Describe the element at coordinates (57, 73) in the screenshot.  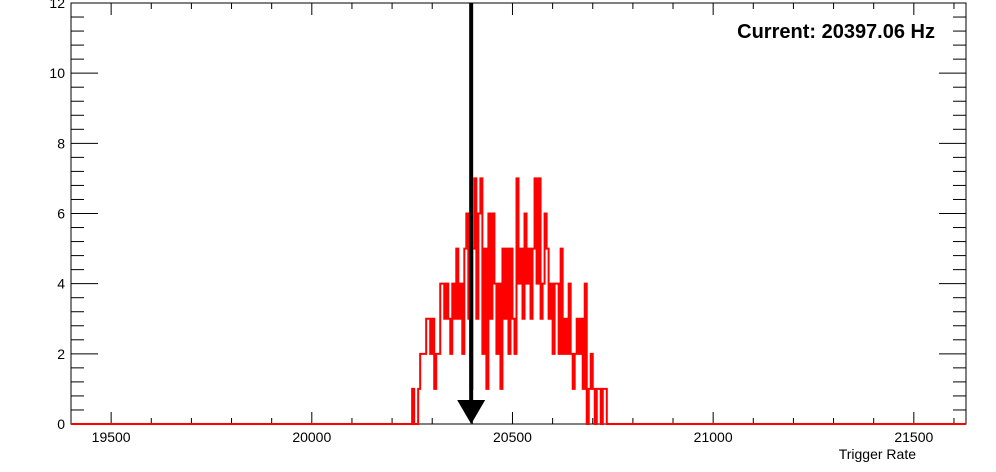
I see `y-tick-label: 10` at that location.